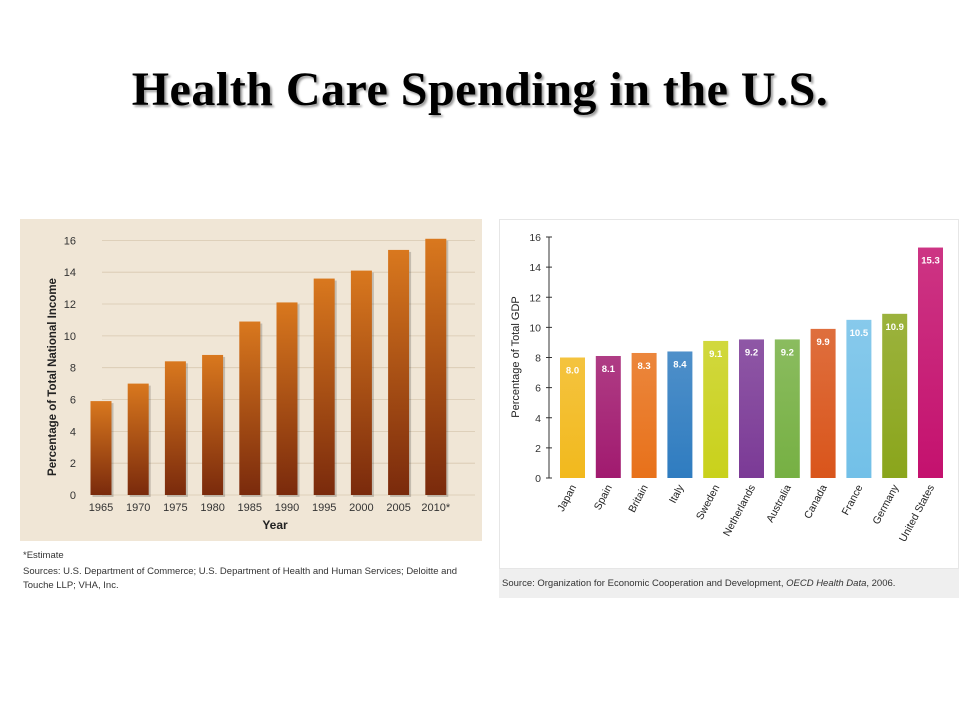  I want to click on x-tick-label: 1975, so click(175, 508).